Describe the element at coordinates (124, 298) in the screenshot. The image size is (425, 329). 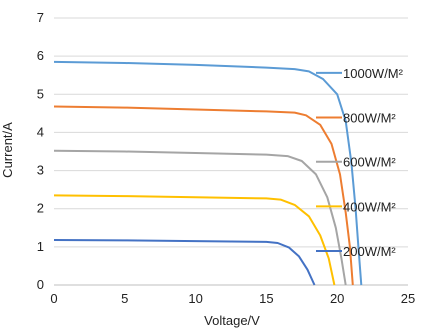
I see `x-tick-label: 5` at that location.